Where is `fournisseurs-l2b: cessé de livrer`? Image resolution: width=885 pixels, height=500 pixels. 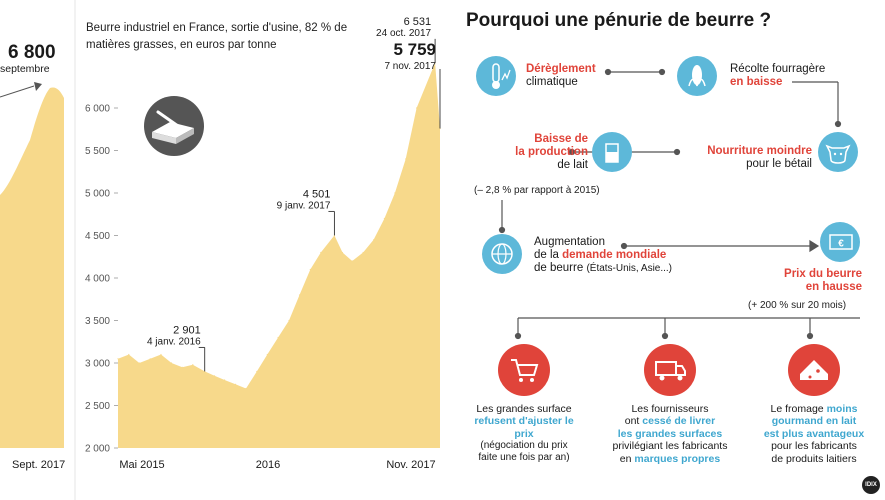 fournisseurs-l2b: cessé de livrer is located at coordinates (679, 421).